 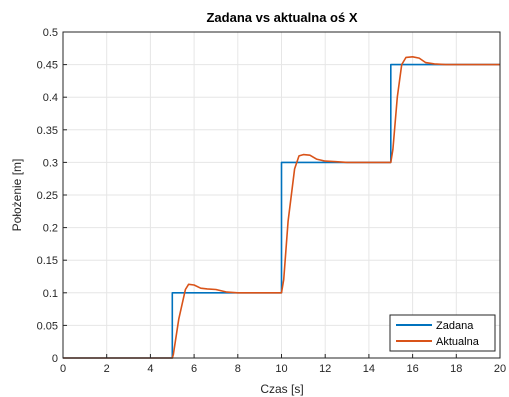 I want to click on legend-box, so click(x=442, y=333).